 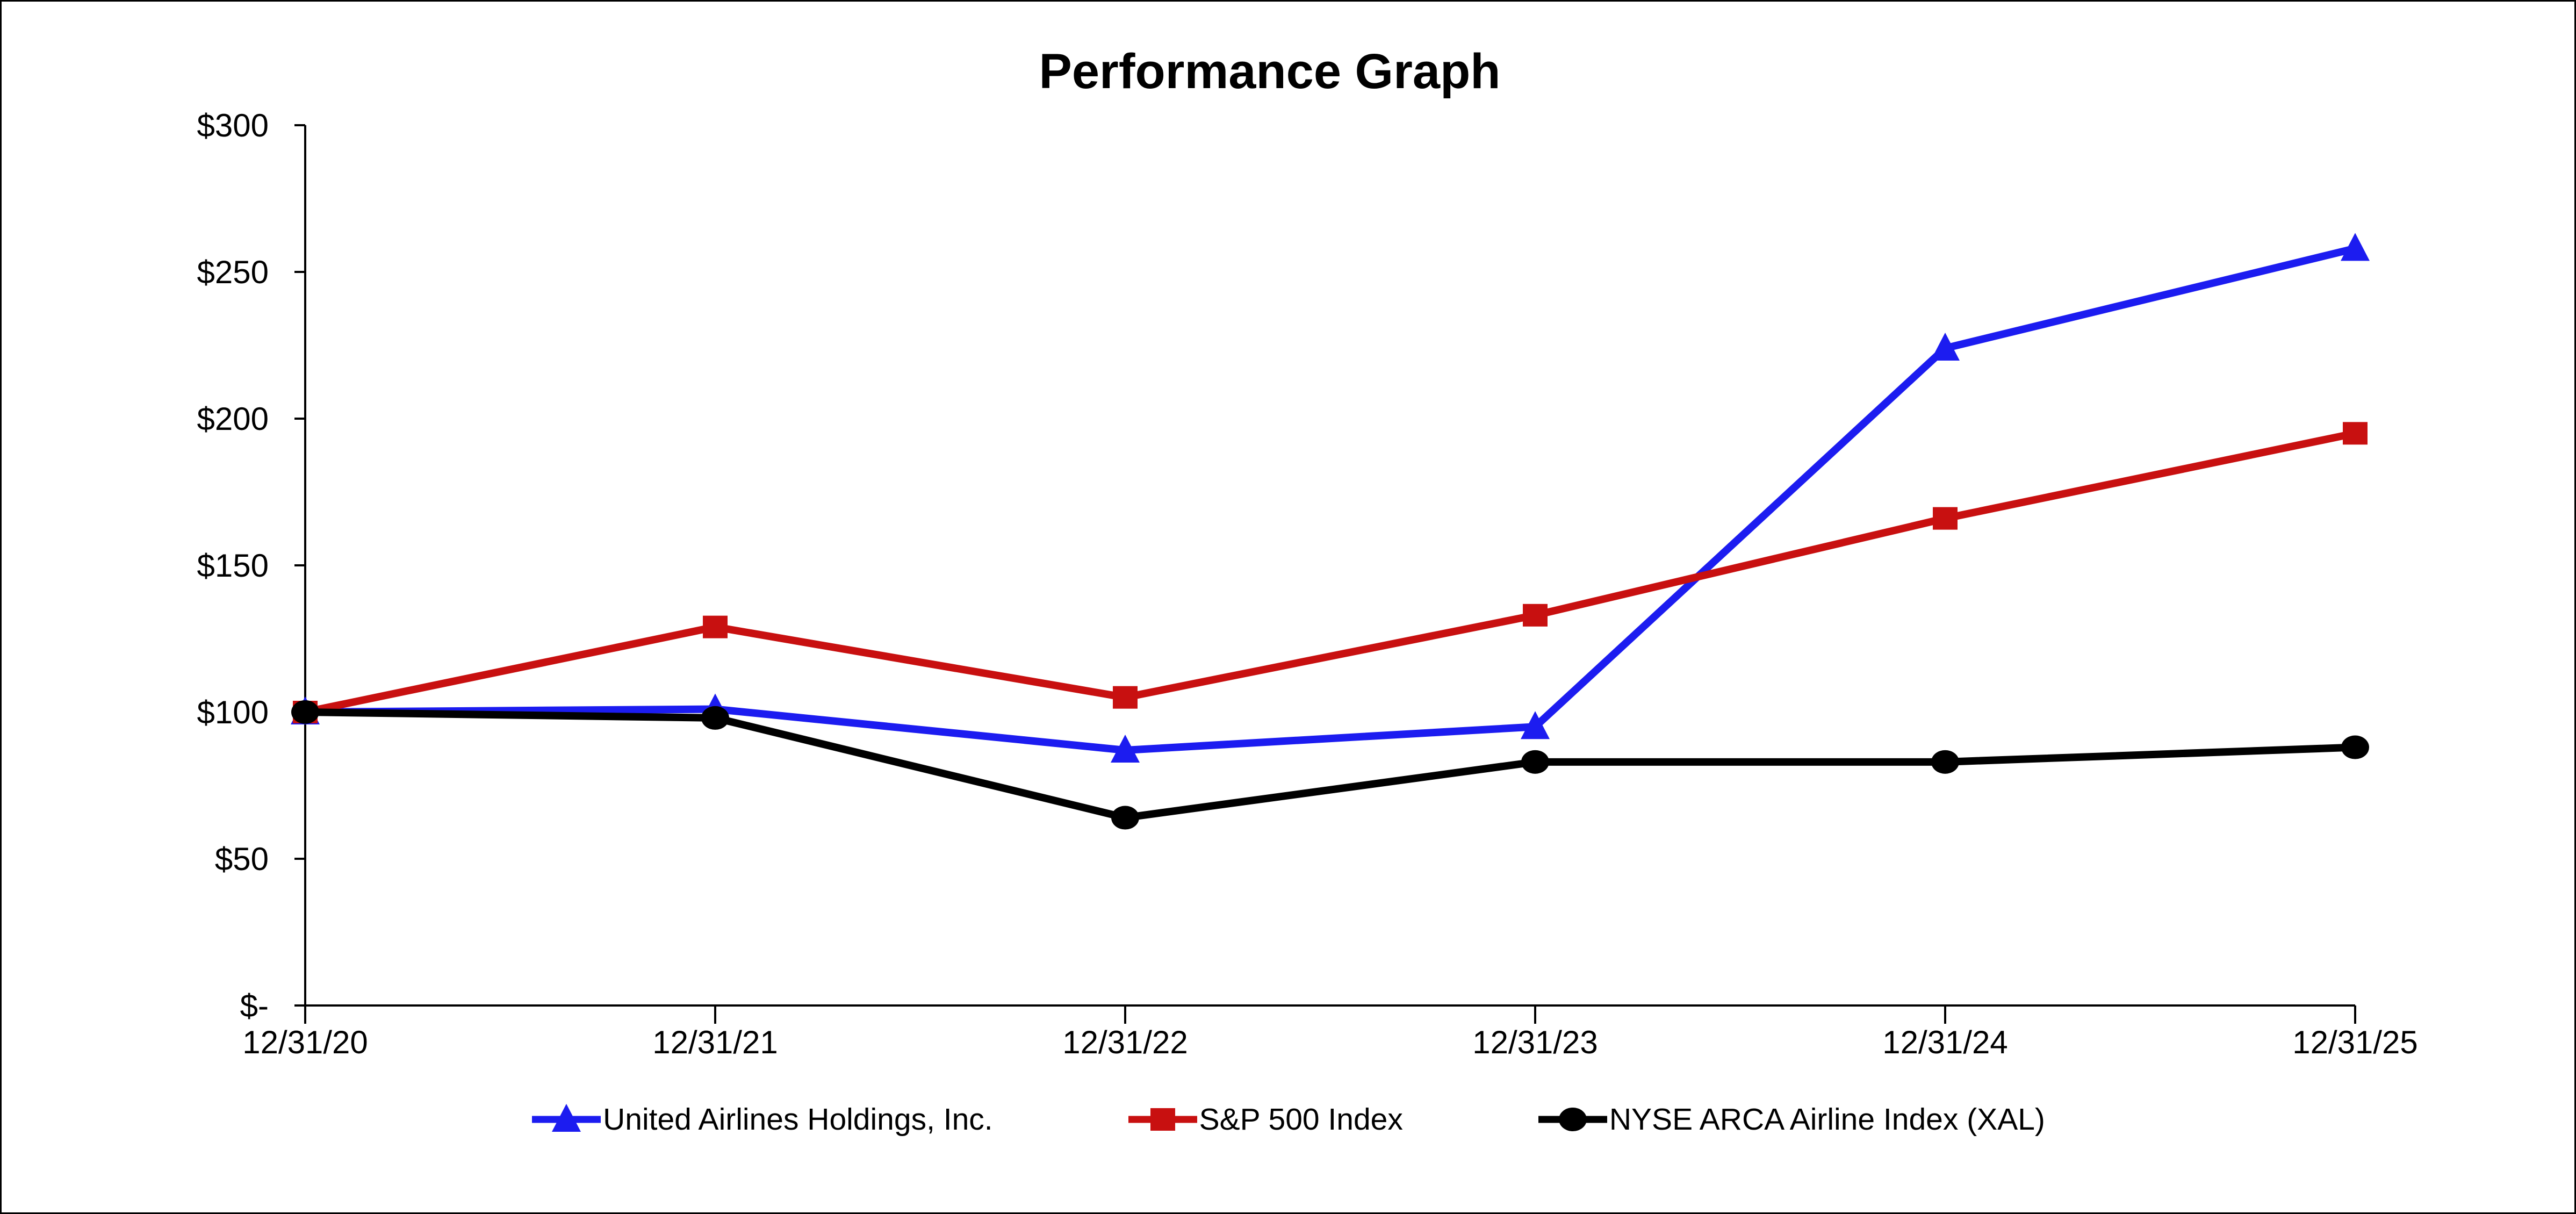 What do you see at coordinates (1125, 1042) in the screenshot?
I see `x-tick-label: 12/31/22` at bounding box center [1125, 1042].